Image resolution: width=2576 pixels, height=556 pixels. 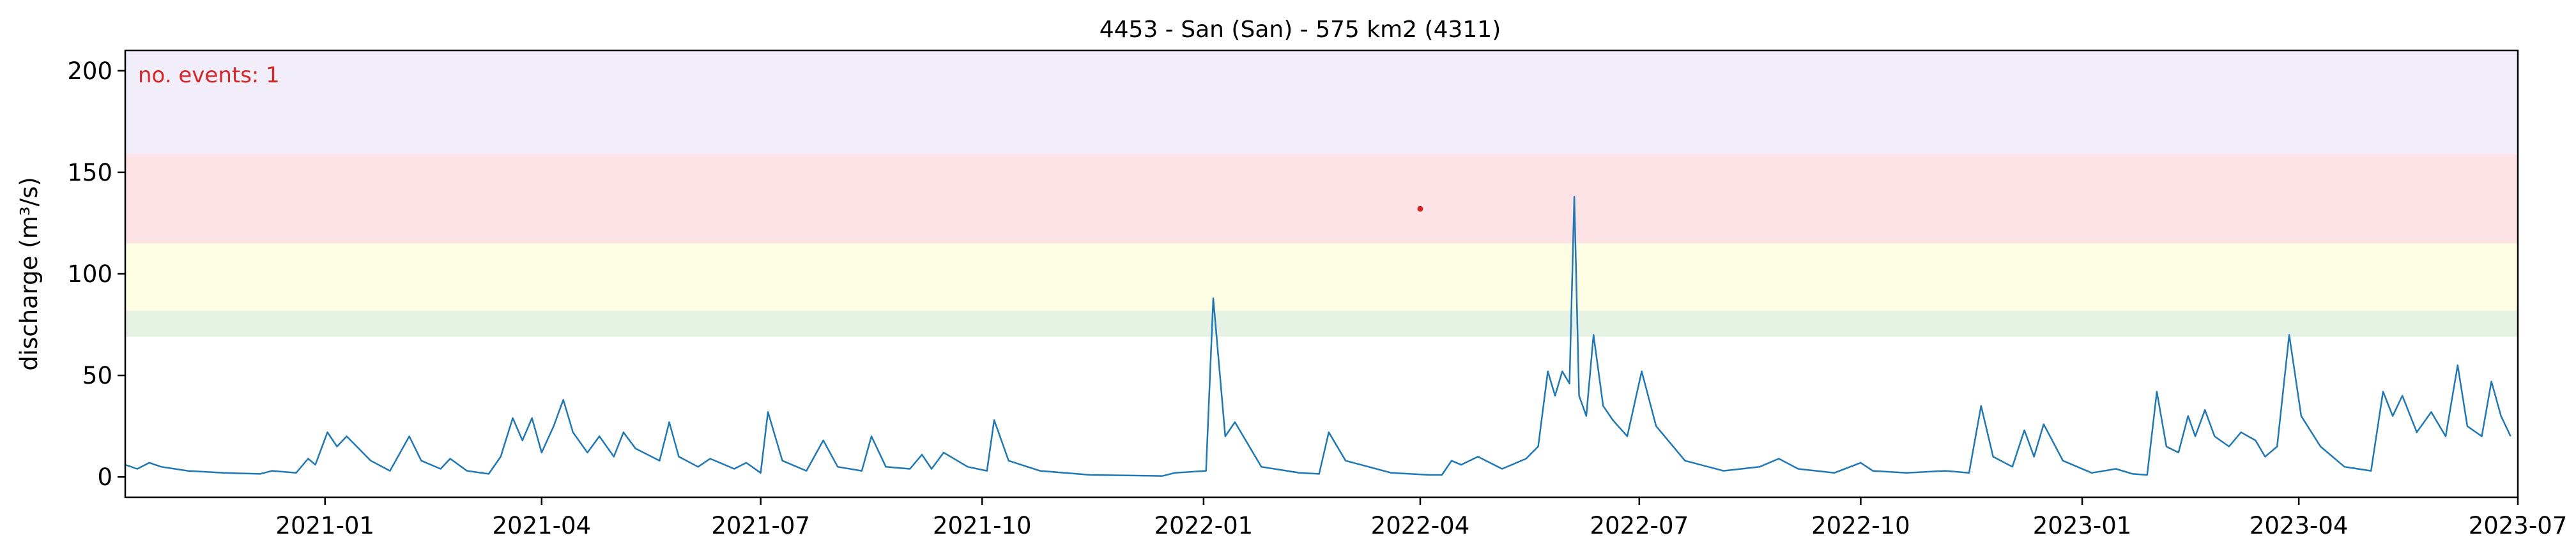 What do you see at coordinates (2082, 525) in the screenshot?
I see `x-tick-label-8: 2023-01` at bounding box center [2082, 525].